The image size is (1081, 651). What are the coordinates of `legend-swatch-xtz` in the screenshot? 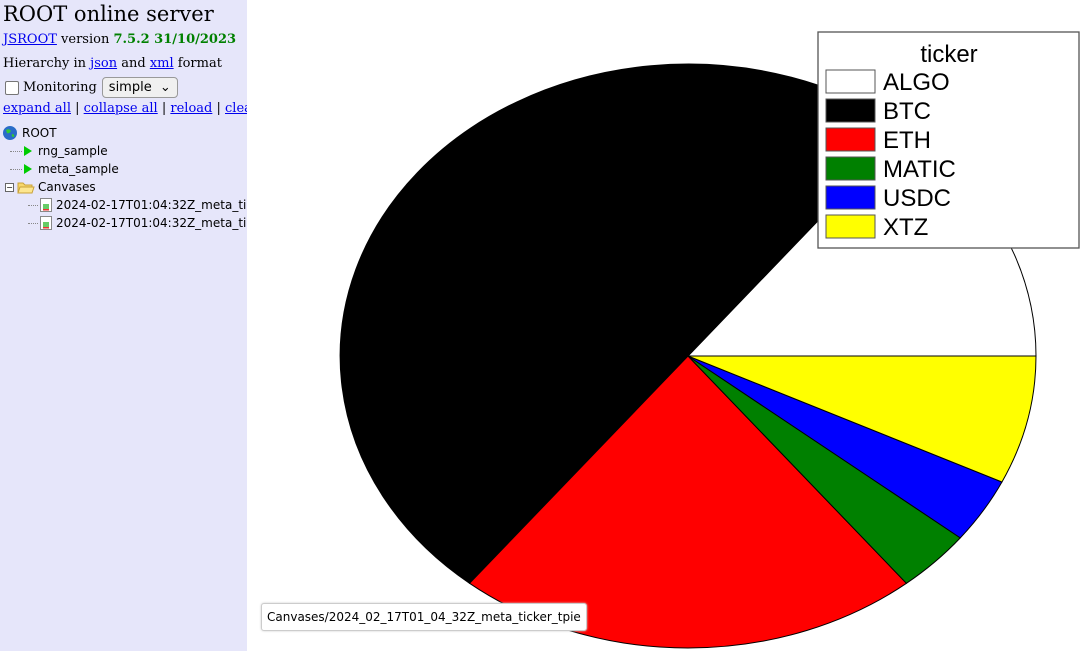 It's located at (850, 226).